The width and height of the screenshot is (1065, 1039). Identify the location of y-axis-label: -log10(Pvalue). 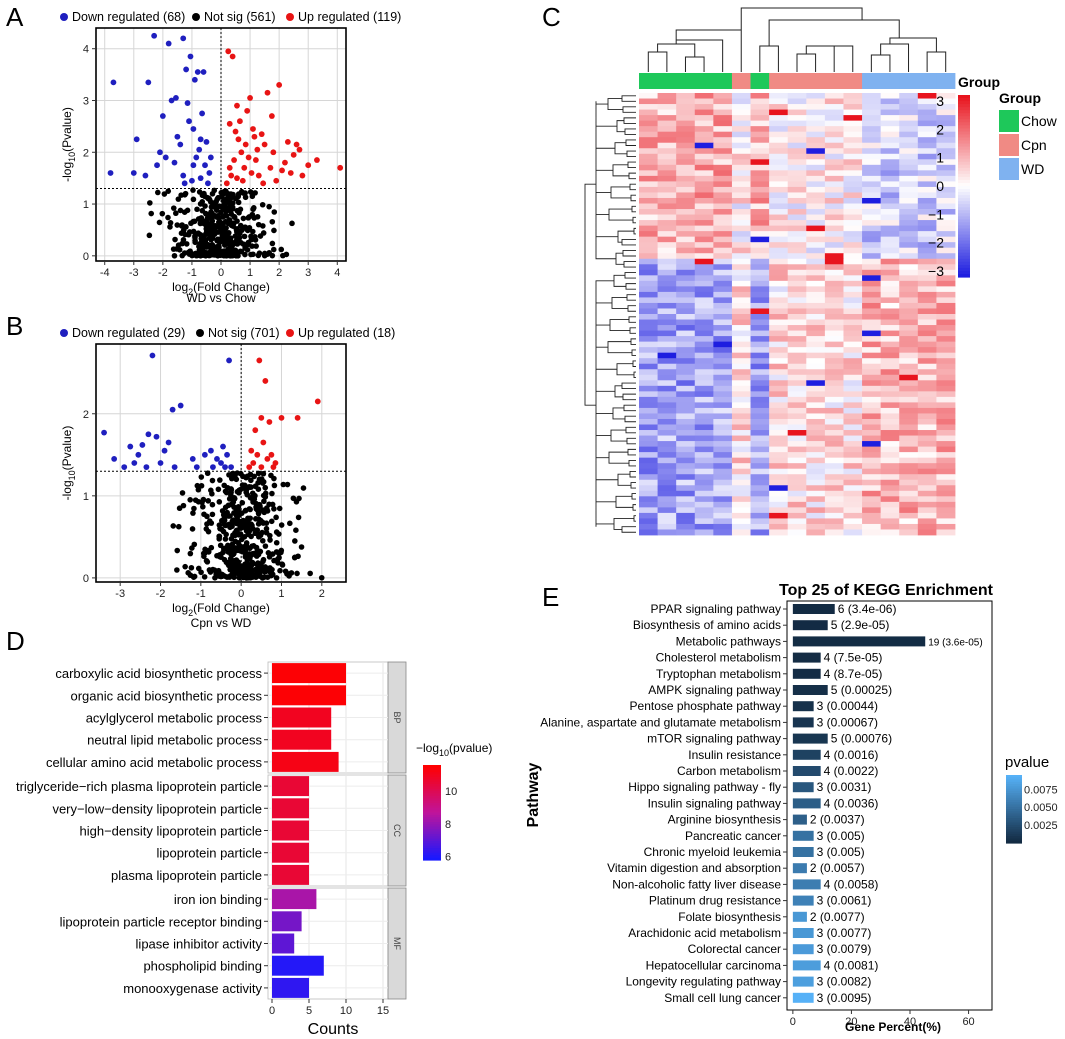
(68, 144).